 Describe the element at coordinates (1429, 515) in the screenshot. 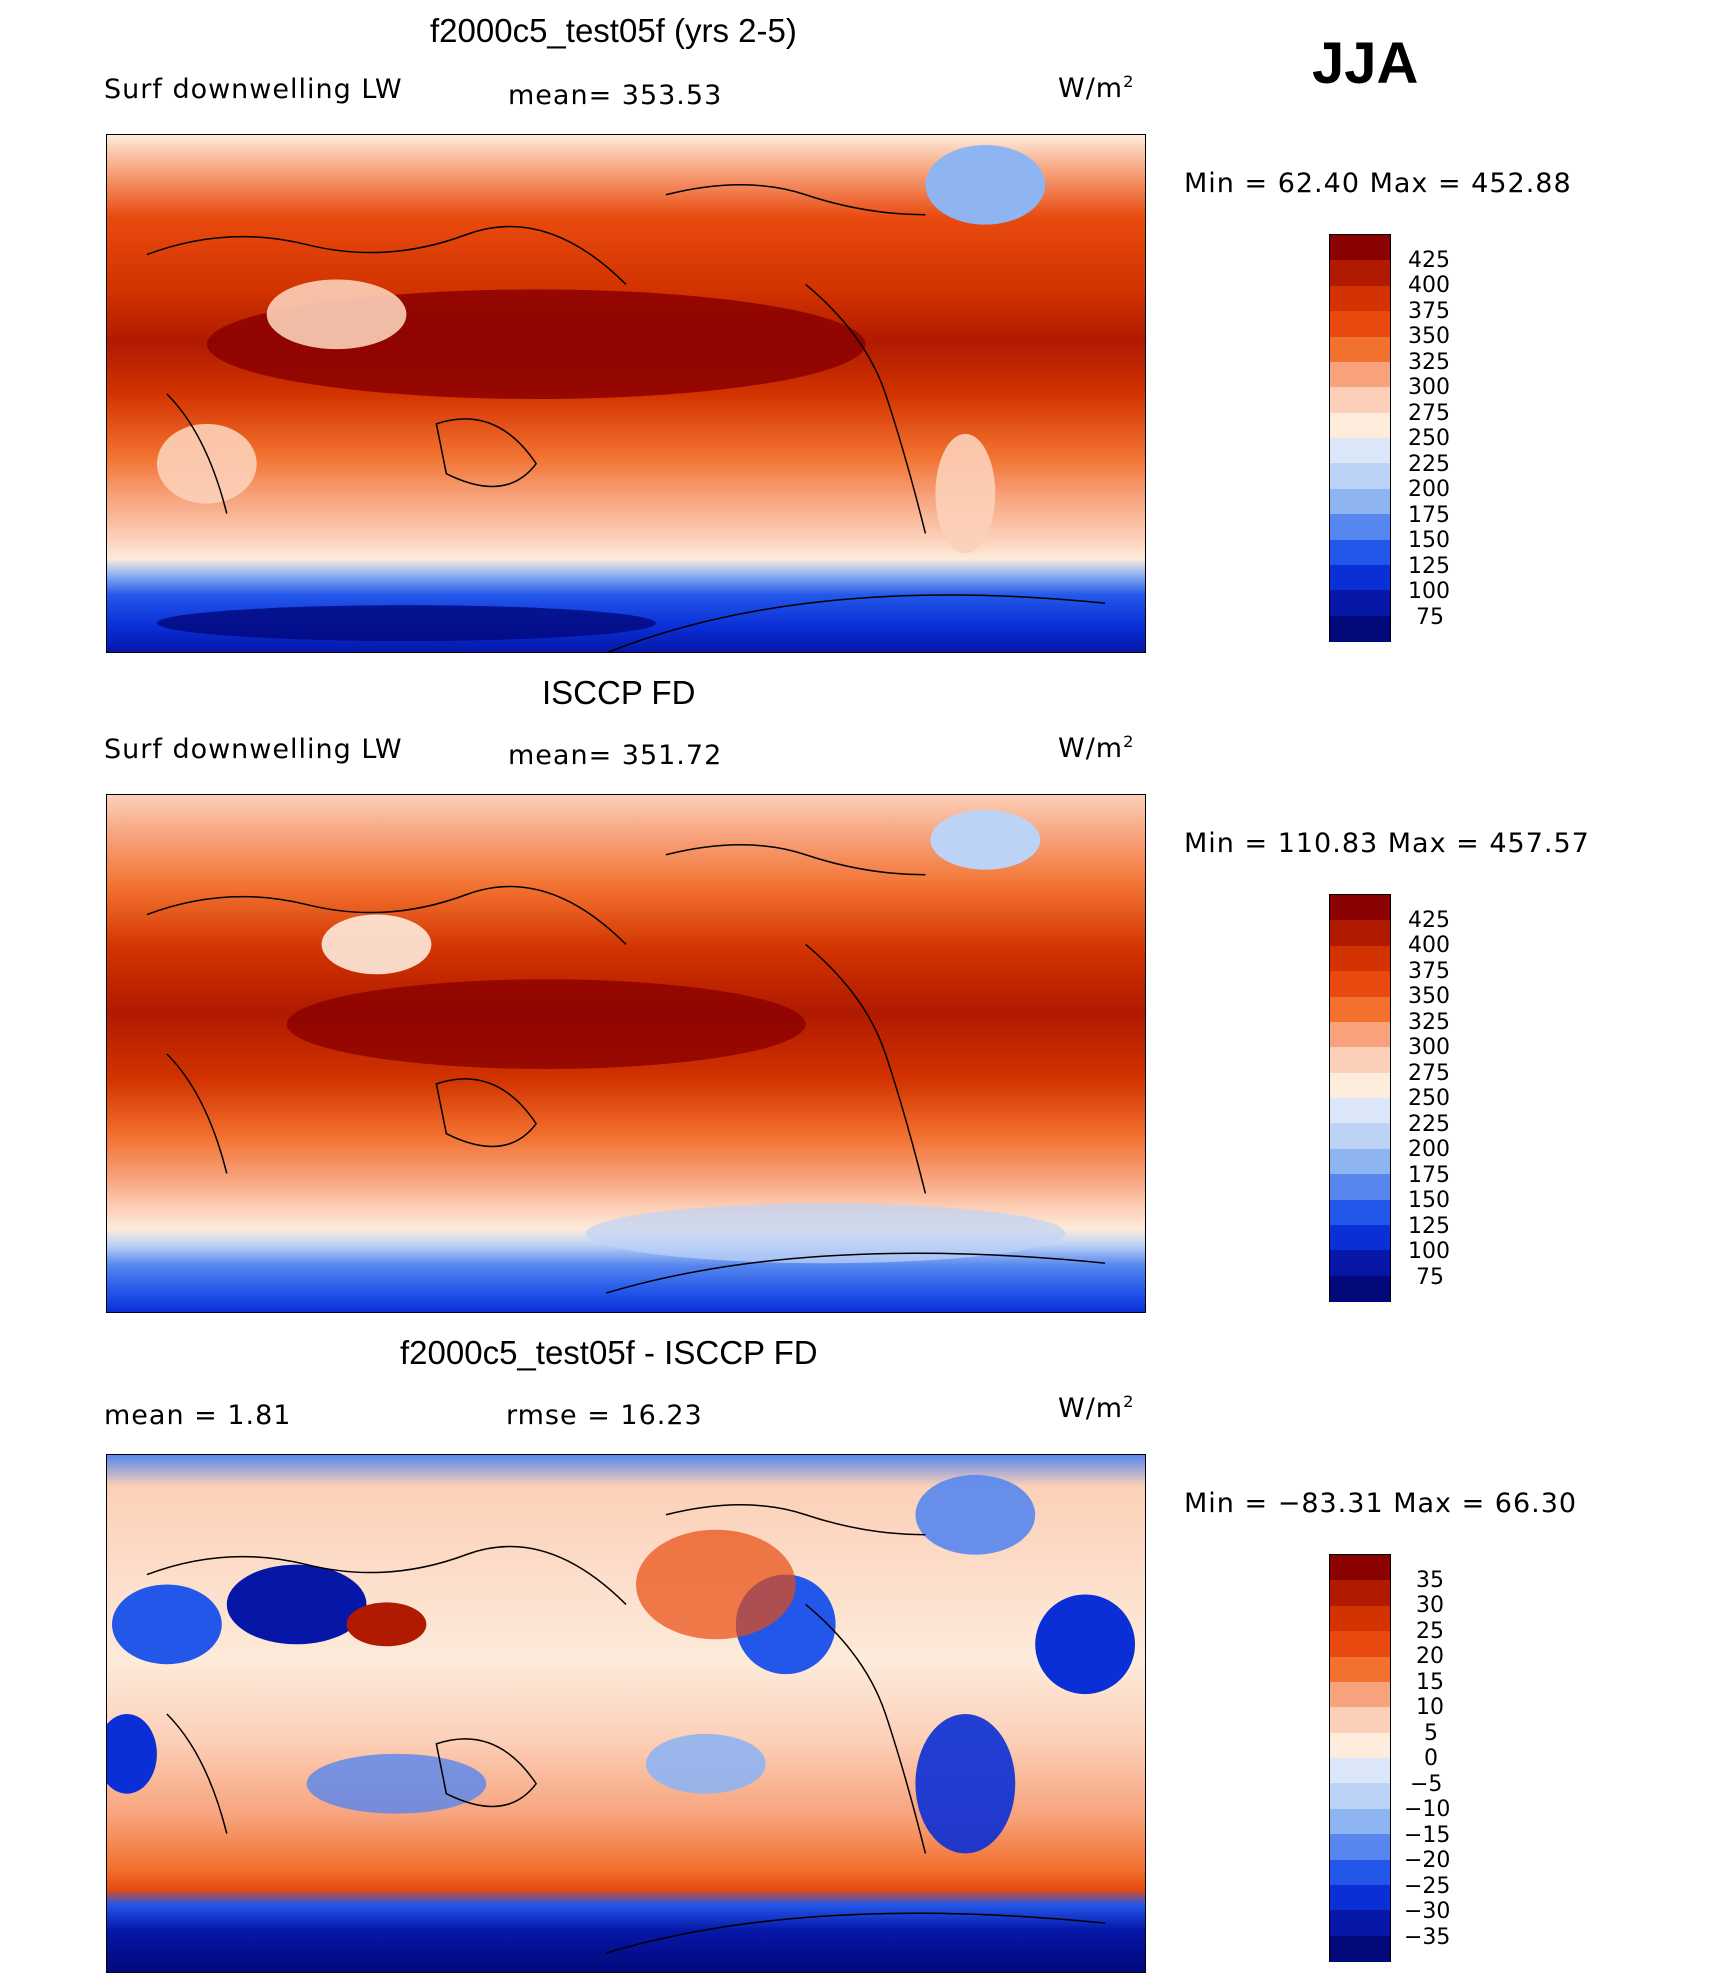

I see `colorbar-tick-label: 175` at that location.